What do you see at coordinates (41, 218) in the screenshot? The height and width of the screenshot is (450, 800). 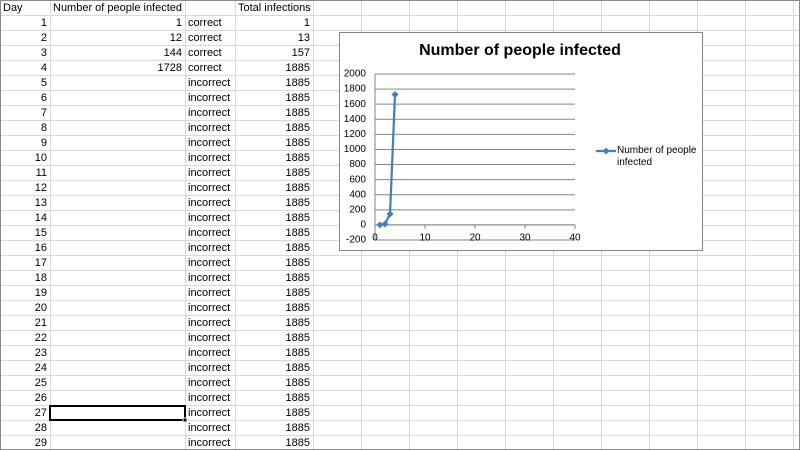 I see `cell: 14` at bounding box center [41, 218].